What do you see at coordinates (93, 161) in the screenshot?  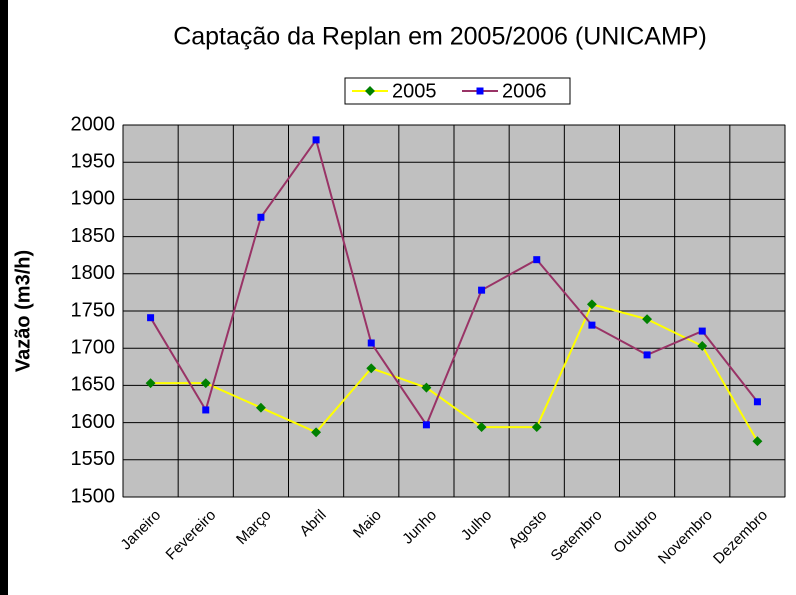 I see `y-tick-label: 1950` at bounding box center [93, 161].